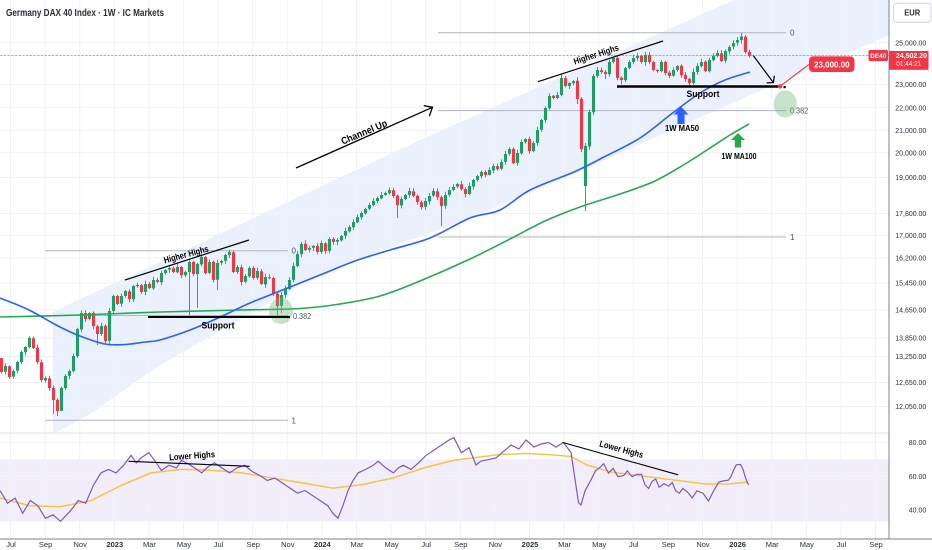  I want to click on svg-text: DE40, so click(878, 56).